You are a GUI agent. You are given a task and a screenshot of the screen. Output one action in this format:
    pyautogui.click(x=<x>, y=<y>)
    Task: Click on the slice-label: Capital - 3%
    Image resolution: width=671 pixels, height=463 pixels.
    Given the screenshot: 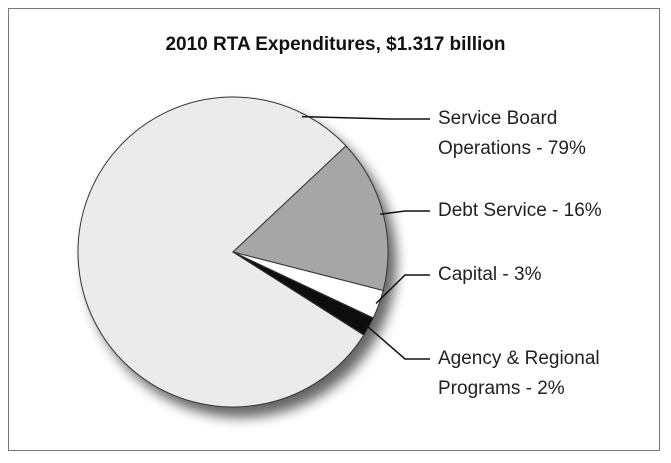 What is the action you would take?
    pyautogui.click(x=490, y=274)
    